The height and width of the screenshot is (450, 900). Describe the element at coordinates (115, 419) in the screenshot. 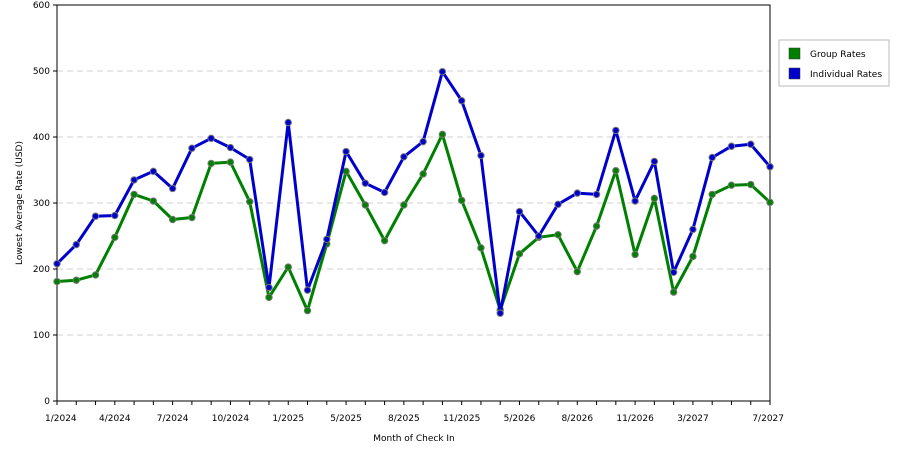

I see `x-tick-label: 4/2024` at that location.